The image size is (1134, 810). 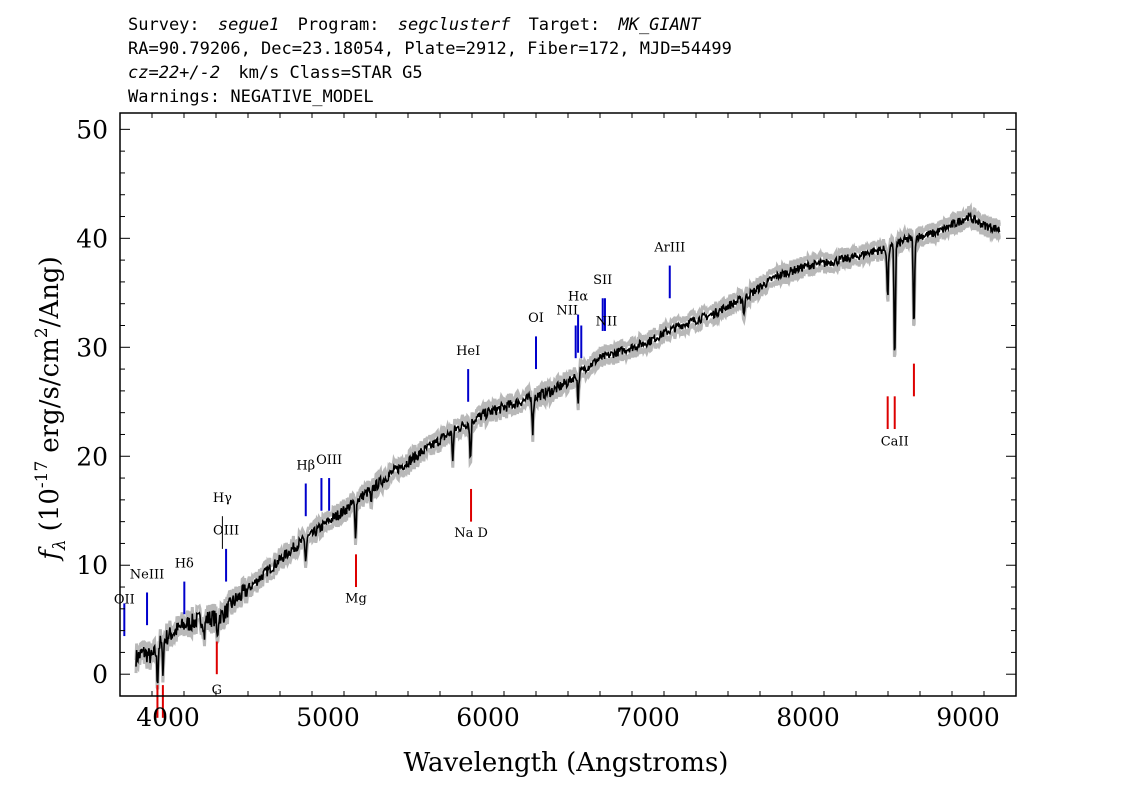 What do you see at coordinates (968, 717) in the screenshot?
I see `x-tick-label: 9000` at bounding box center [968, 717].